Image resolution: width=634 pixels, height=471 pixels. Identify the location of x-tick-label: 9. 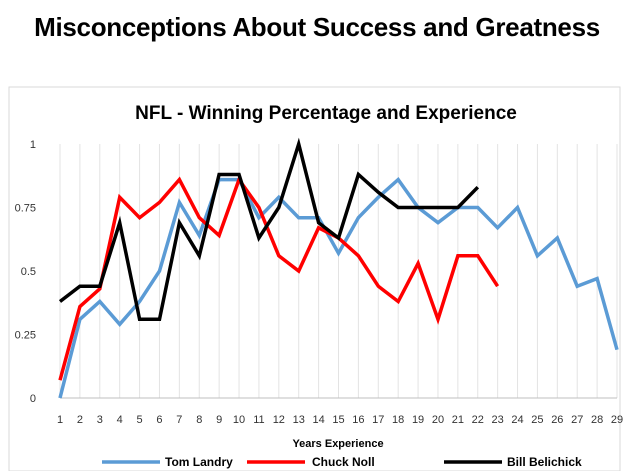
(219, 420).